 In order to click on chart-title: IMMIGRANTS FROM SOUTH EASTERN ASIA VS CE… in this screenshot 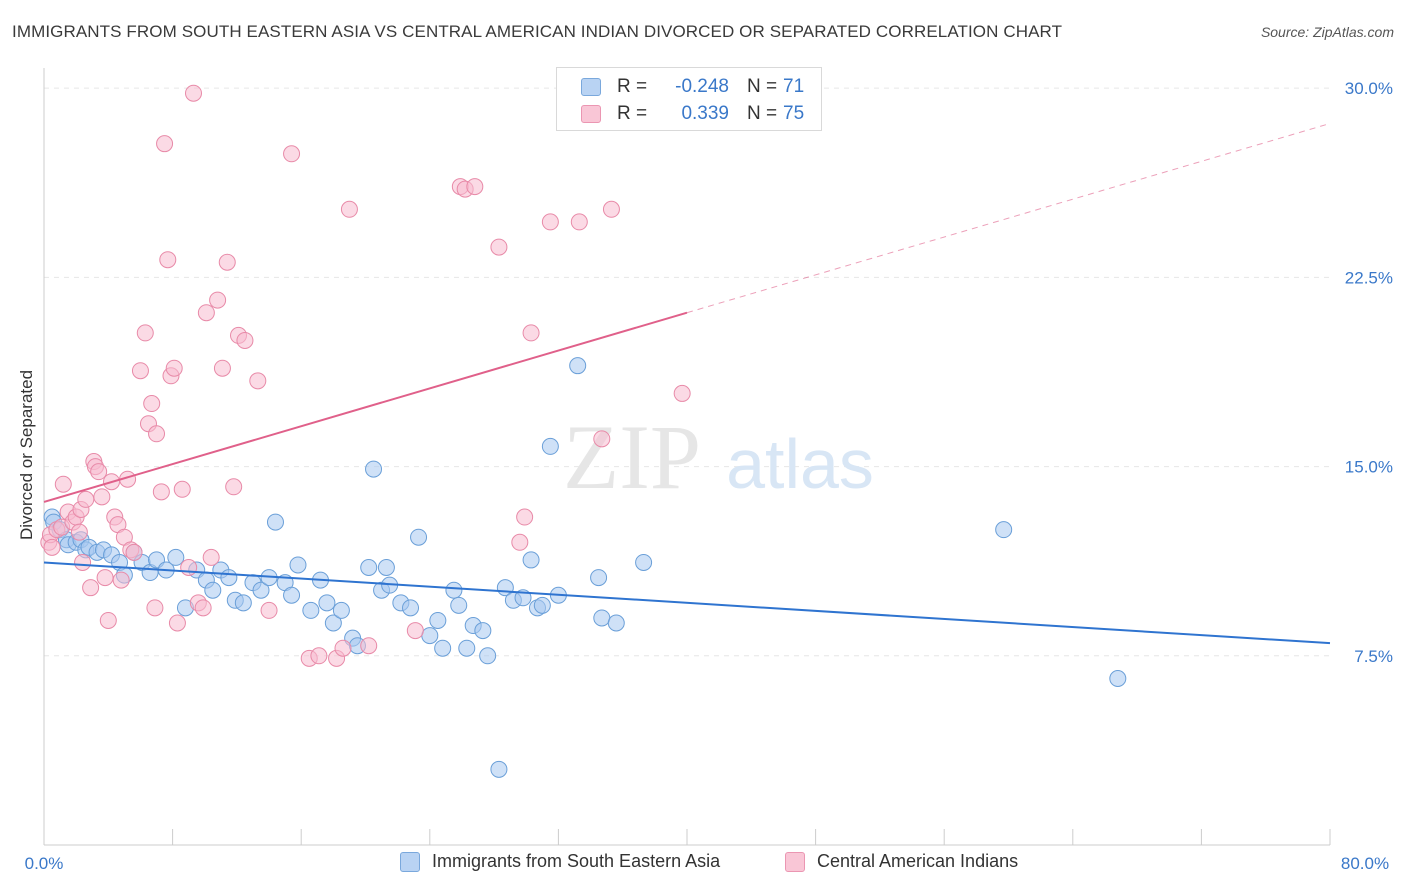, I will do `click(537, 31)`.